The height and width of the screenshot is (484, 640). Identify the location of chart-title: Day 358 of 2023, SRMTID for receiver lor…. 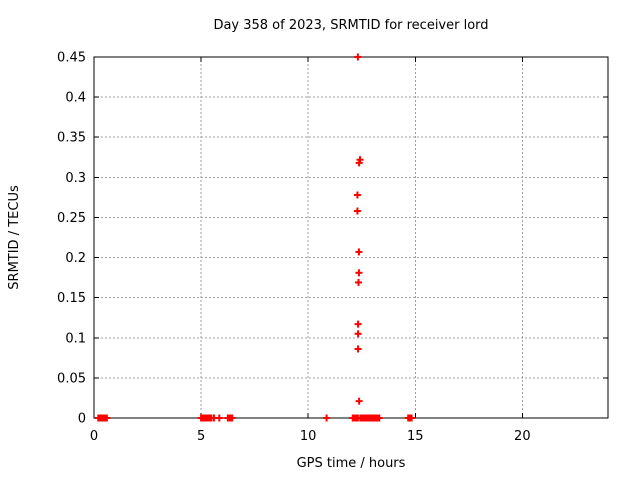
(350, 25).